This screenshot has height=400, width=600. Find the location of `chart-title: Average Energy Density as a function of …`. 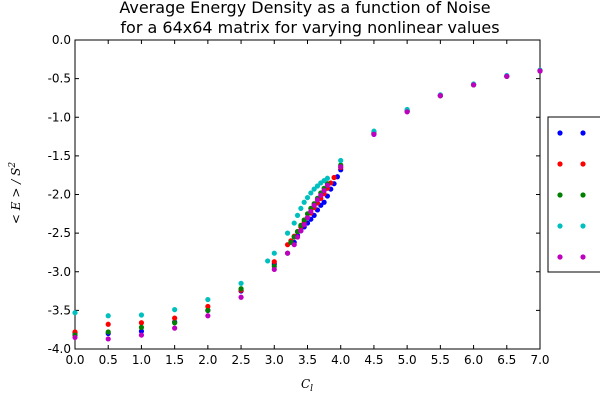

chart-title: Average Energy Density as a function of … is located at coordinates (304, 8).